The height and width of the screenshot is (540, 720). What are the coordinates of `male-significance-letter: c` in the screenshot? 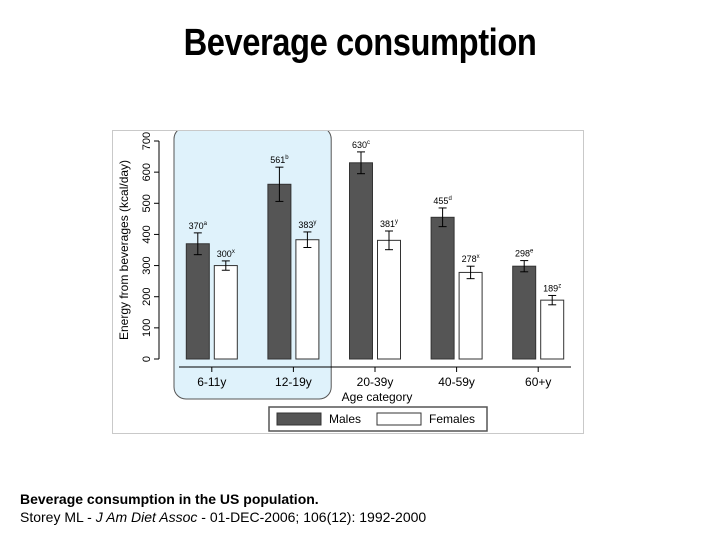 It's located at (368, 143).